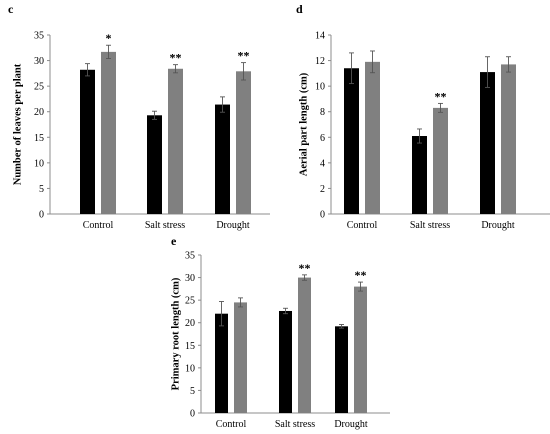 The width and height of the screenshot is (550, 434). I want to click on y-tick-label: 4, so click(322, 163).